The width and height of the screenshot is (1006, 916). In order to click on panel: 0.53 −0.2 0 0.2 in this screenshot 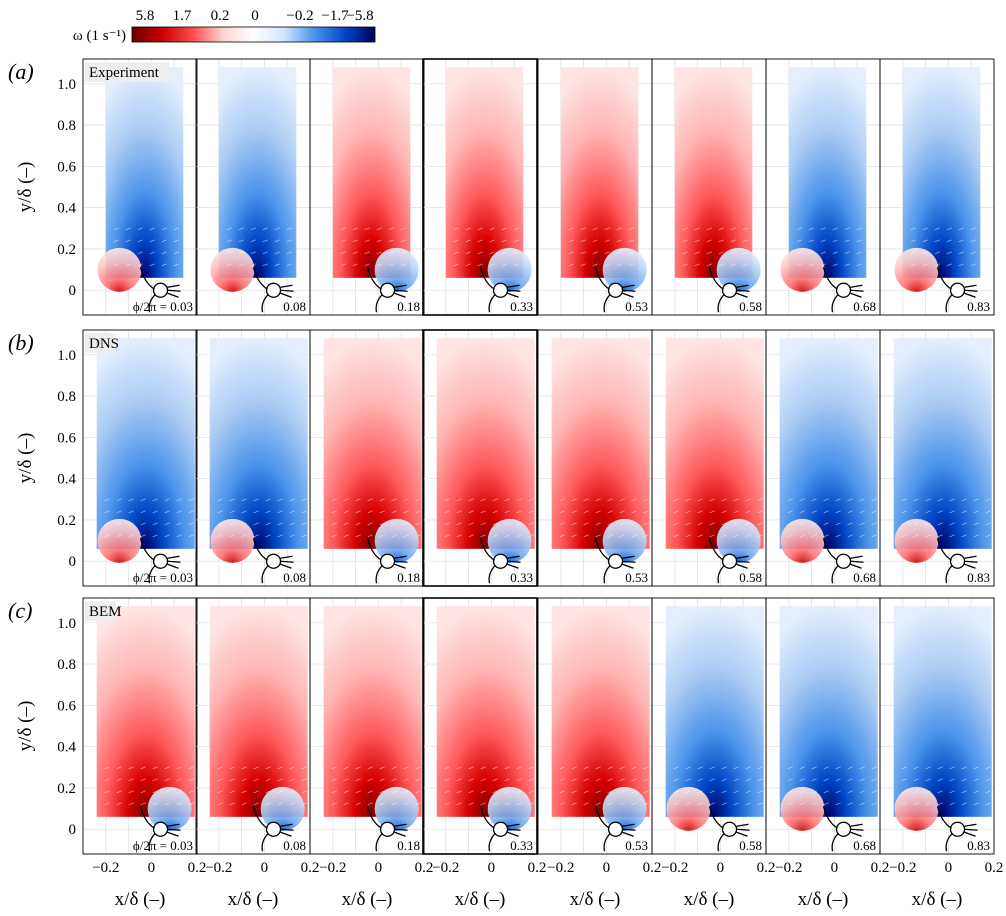, I will do `click(599, 736)`.